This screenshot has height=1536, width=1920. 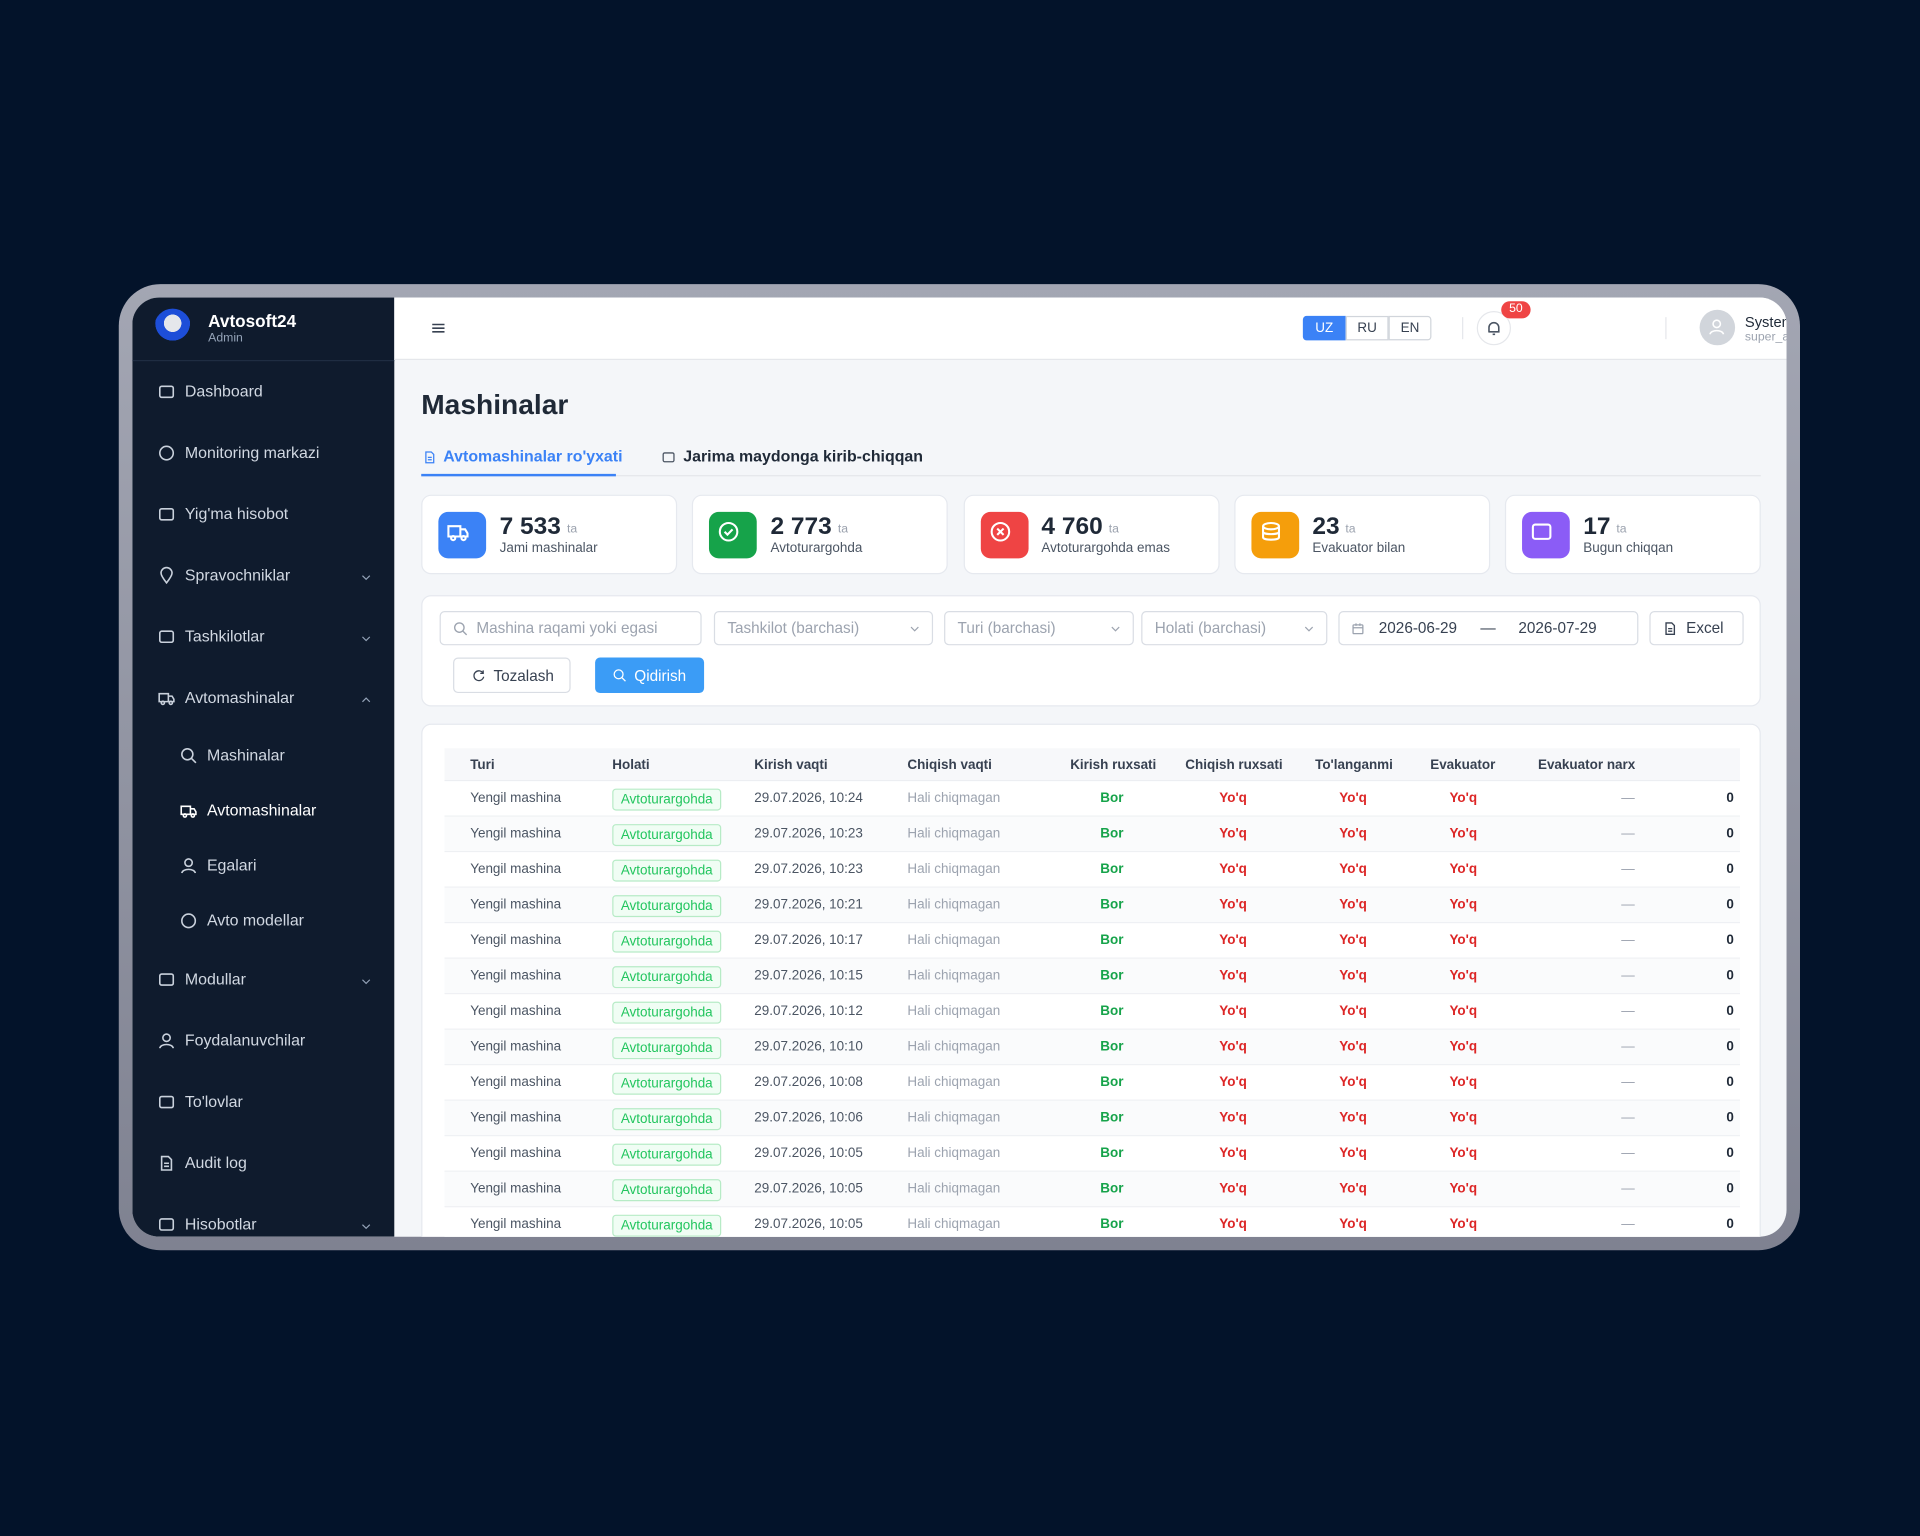 What do you see at coordinates (224, 636) in the screenshot?
I see `menu-label: Tashkilotlar` at bounding box center [224, 636].